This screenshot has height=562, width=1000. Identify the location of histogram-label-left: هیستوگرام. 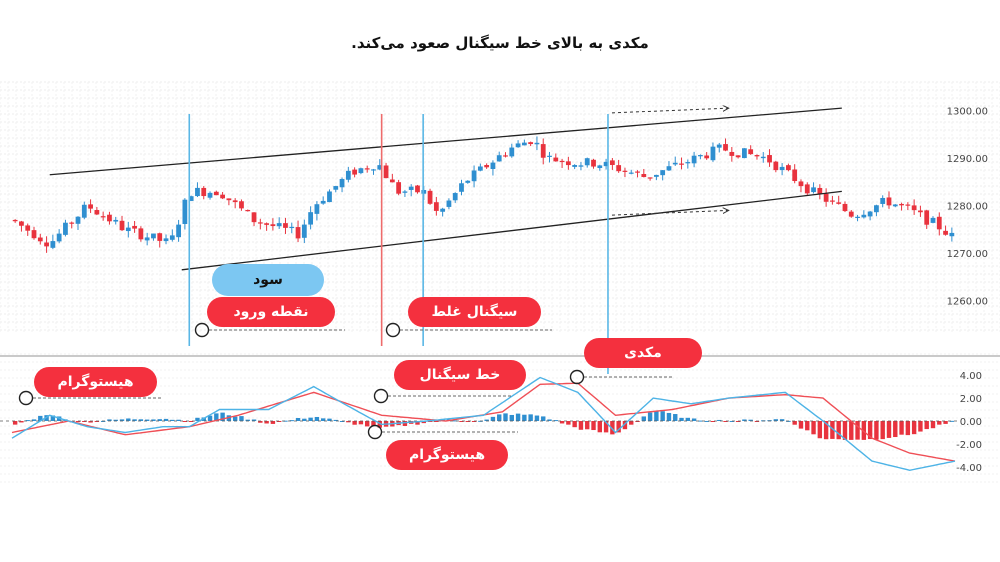
(95, 382).